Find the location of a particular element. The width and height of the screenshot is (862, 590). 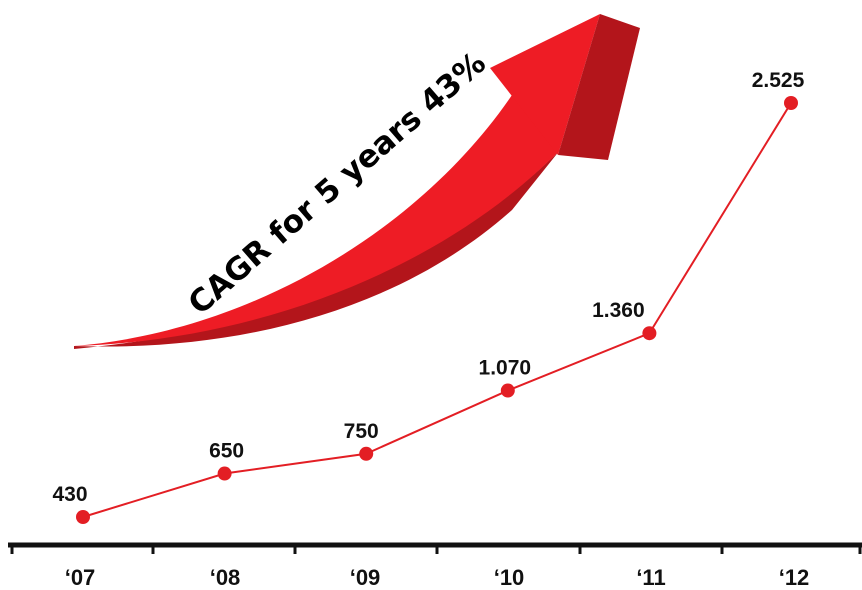

growth-arrow-head-right is located at coordinates (599, 87).